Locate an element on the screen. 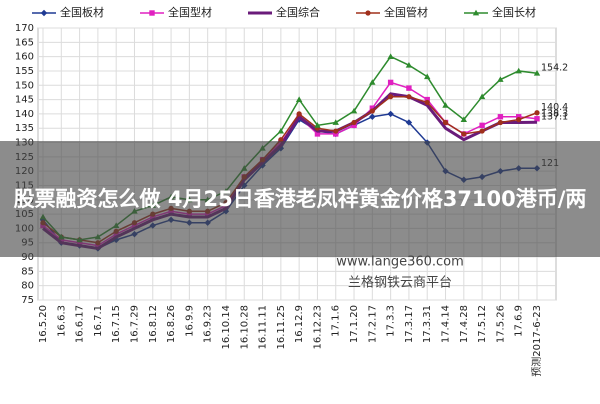 The width and height of the screenshot is (600, 404). x-tick-label: 16.7.29 is located at coordinates (134, 324).